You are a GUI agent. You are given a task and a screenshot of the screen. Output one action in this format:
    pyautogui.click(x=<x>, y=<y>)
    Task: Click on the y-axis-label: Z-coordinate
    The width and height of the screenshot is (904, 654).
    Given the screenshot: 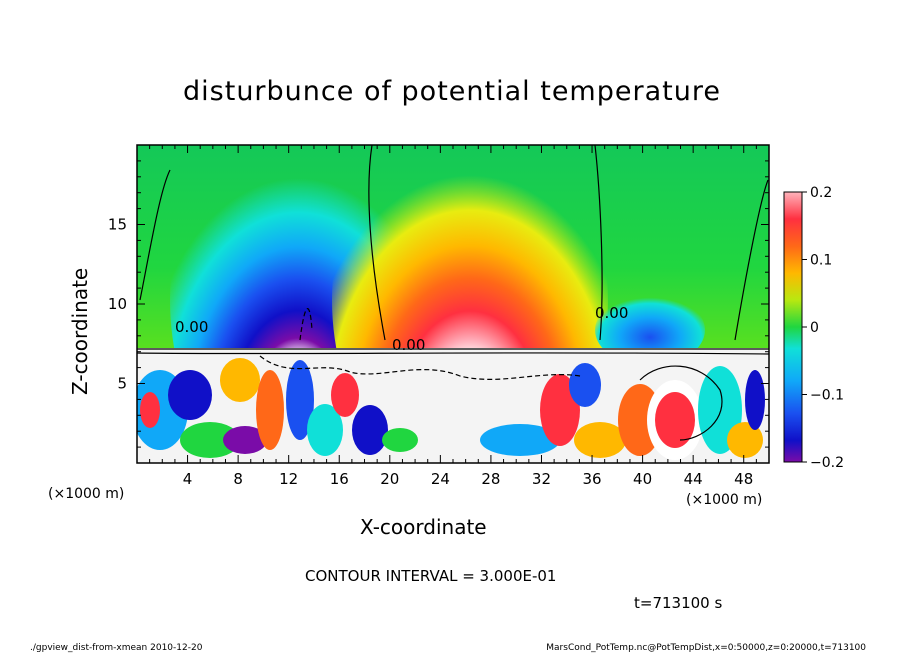 What is the action you would take?
    pyautogui.click(x=80, y=331)
    